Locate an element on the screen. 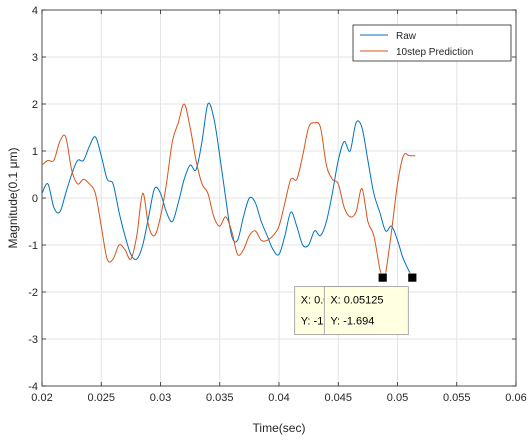 The image size is (531, 444). x-tick-label: 0.045 is located at coordinates (338, 398).